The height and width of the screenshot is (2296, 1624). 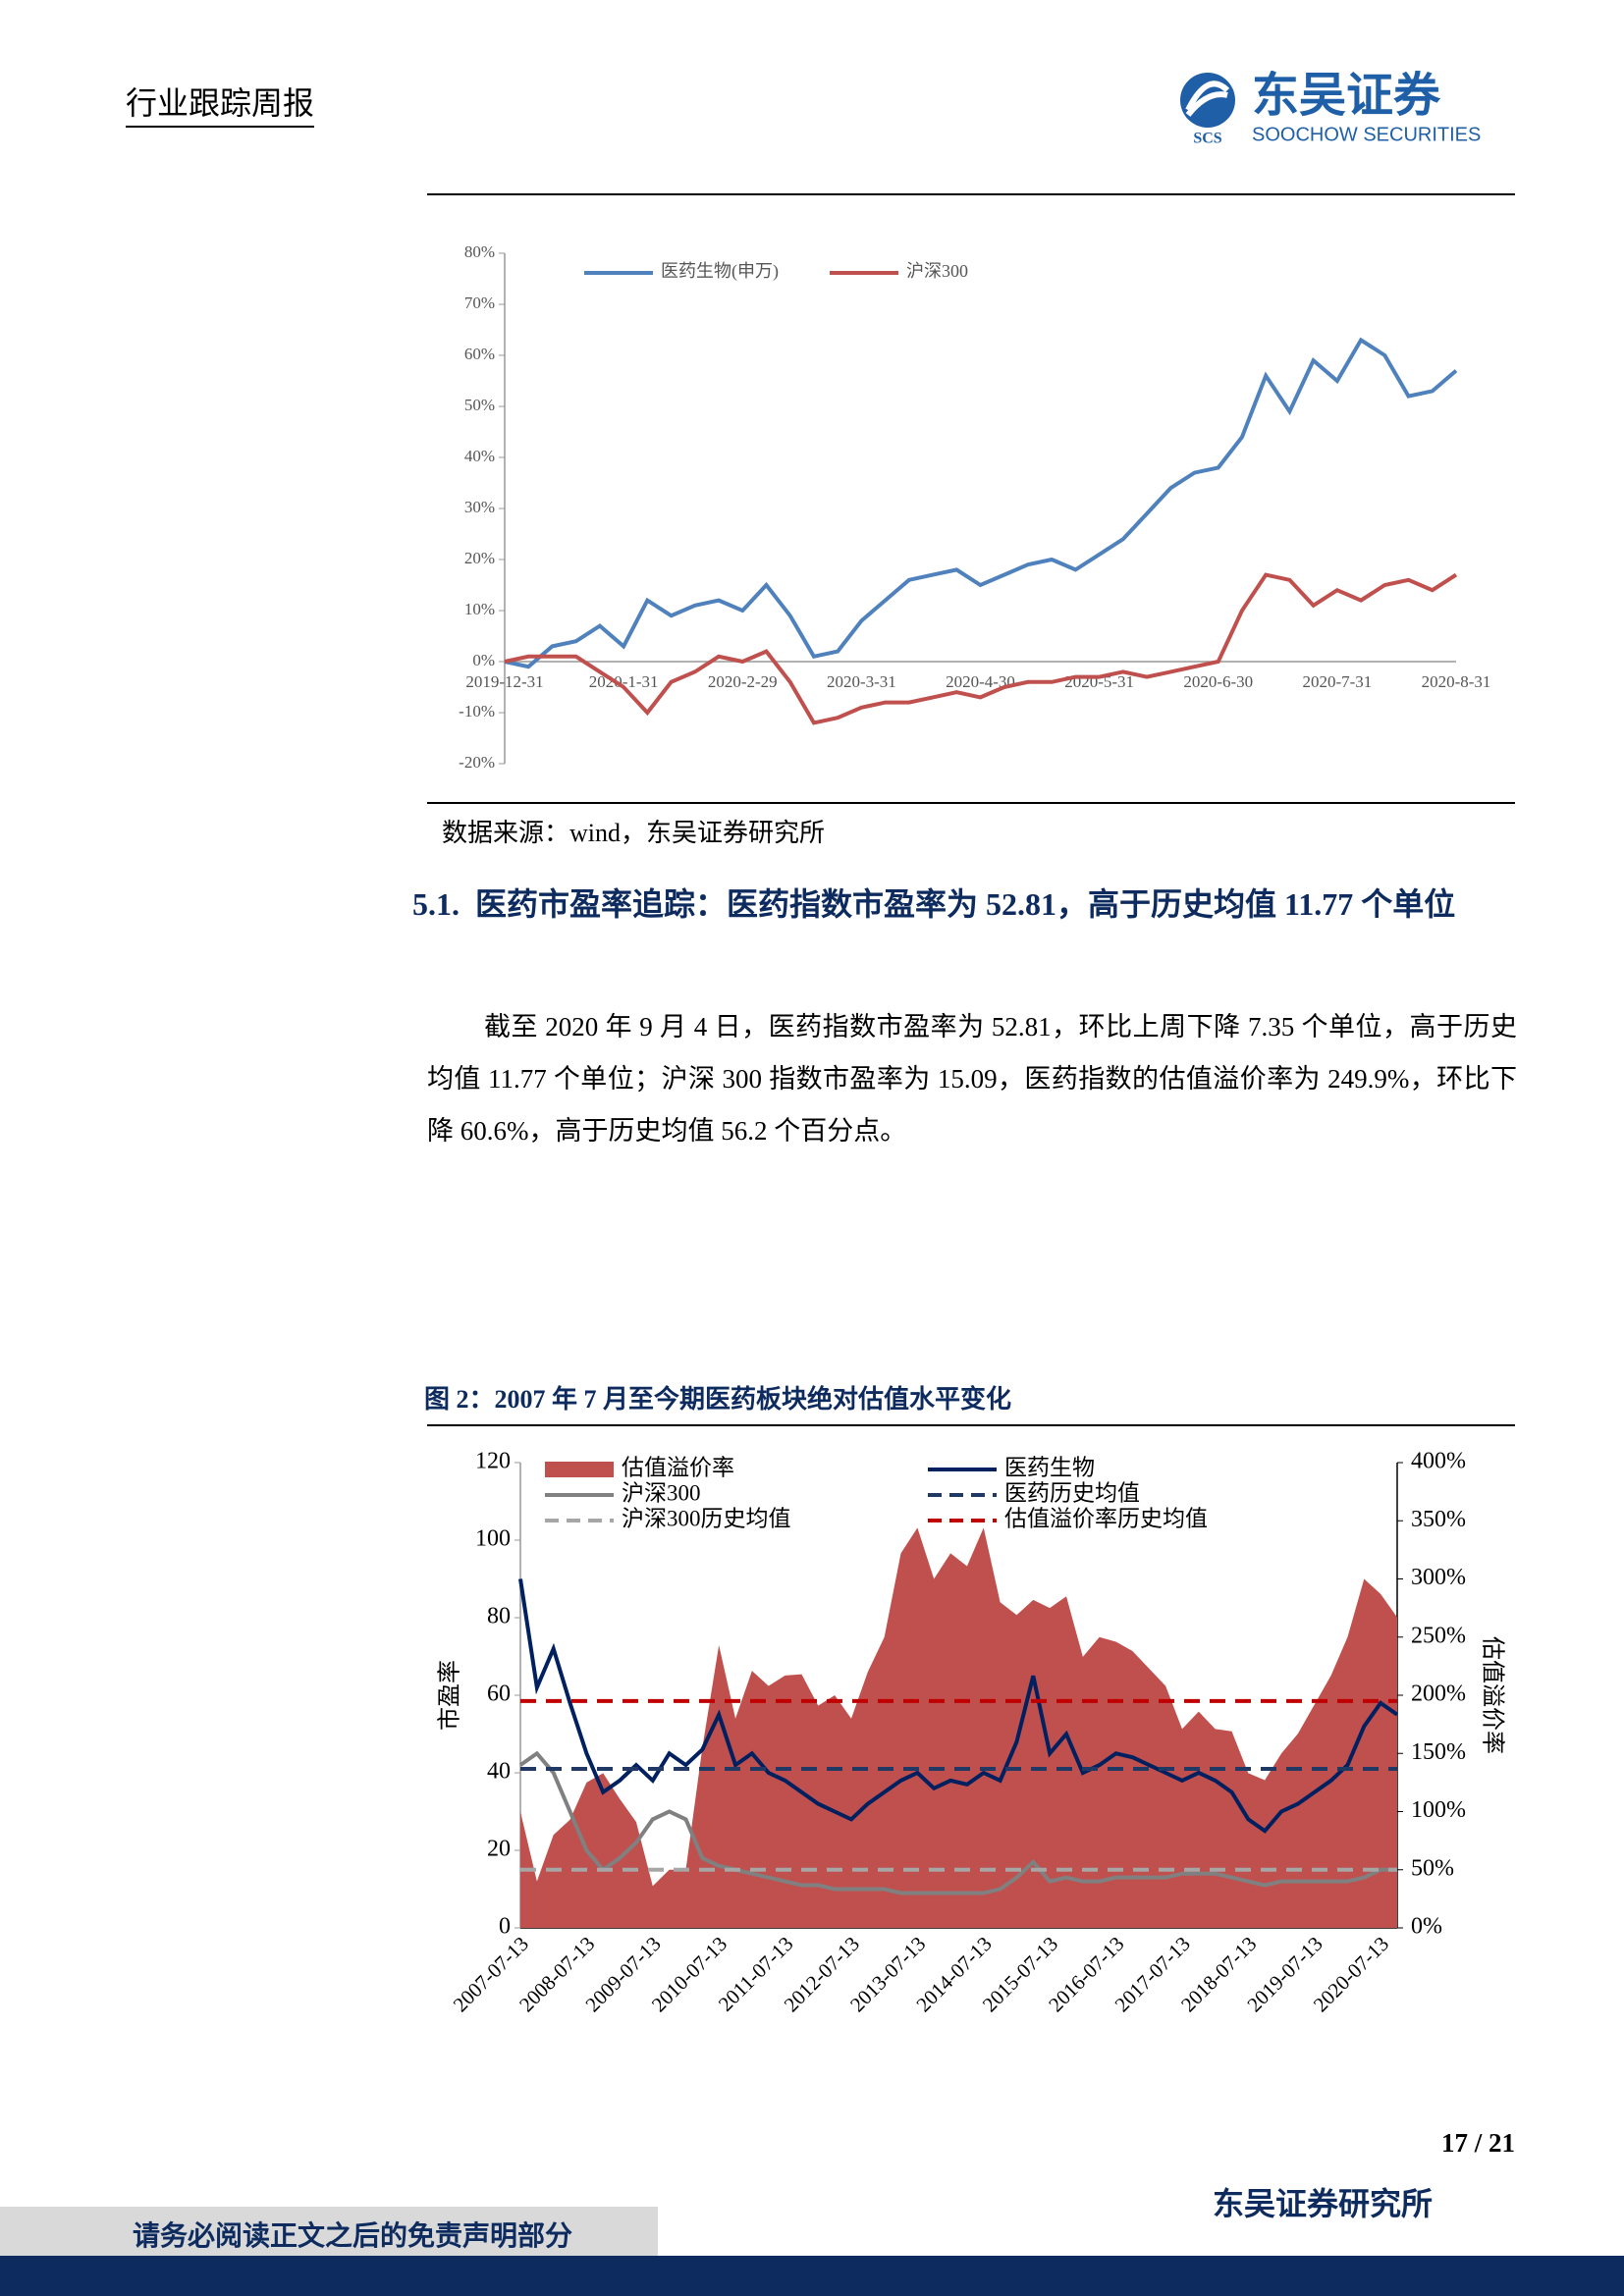 I want to click on top-rule, so click(x=971, y=194).